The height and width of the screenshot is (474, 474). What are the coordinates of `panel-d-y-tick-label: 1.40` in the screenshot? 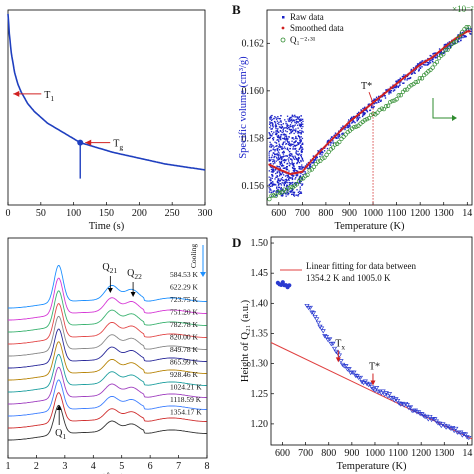 It's located at (260, 303).